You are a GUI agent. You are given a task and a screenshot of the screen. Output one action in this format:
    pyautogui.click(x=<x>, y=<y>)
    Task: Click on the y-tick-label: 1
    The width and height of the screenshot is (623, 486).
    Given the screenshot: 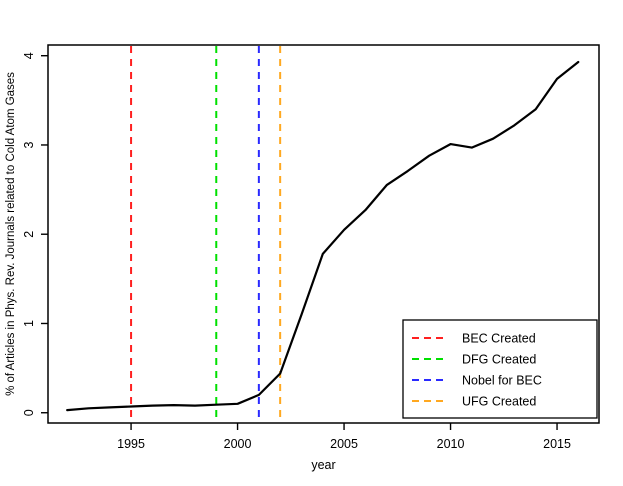 What is the action you would take?
    pyautogui.click(x=29, y=323)
    